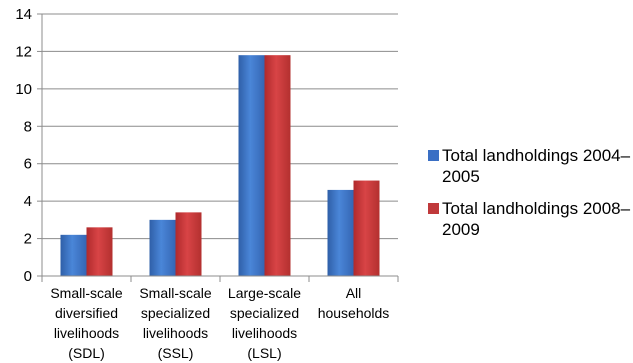  Describe the element at coordinates (536, 166) in the screenshot. I see `legend-label: Total landholdings 2004– 2005` at that location.